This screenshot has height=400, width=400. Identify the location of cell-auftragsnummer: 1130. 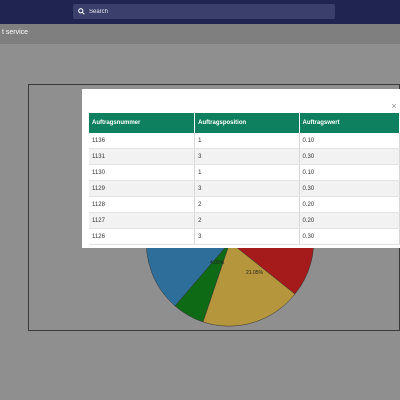
(142, 172).